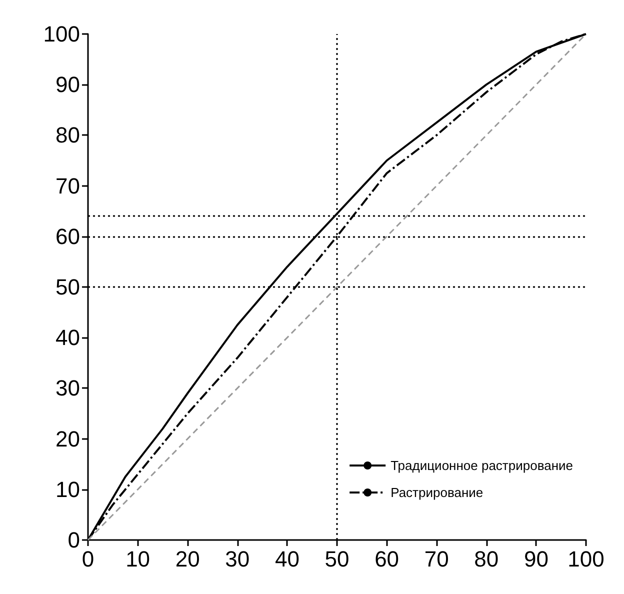 The width and height of the screenshot is (624, 594). Describe the element at coordinates (187, 559) in the screenshot. I see `x-tick-label: 20` at that location.